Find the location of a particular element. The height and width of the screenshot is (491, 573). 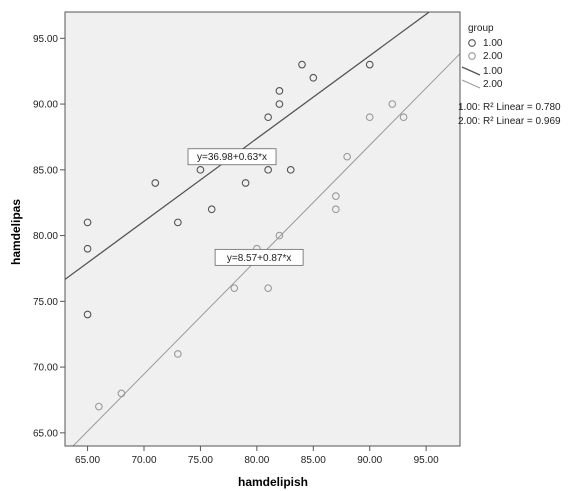

legend-title: group is located at coordinates (481, 28).